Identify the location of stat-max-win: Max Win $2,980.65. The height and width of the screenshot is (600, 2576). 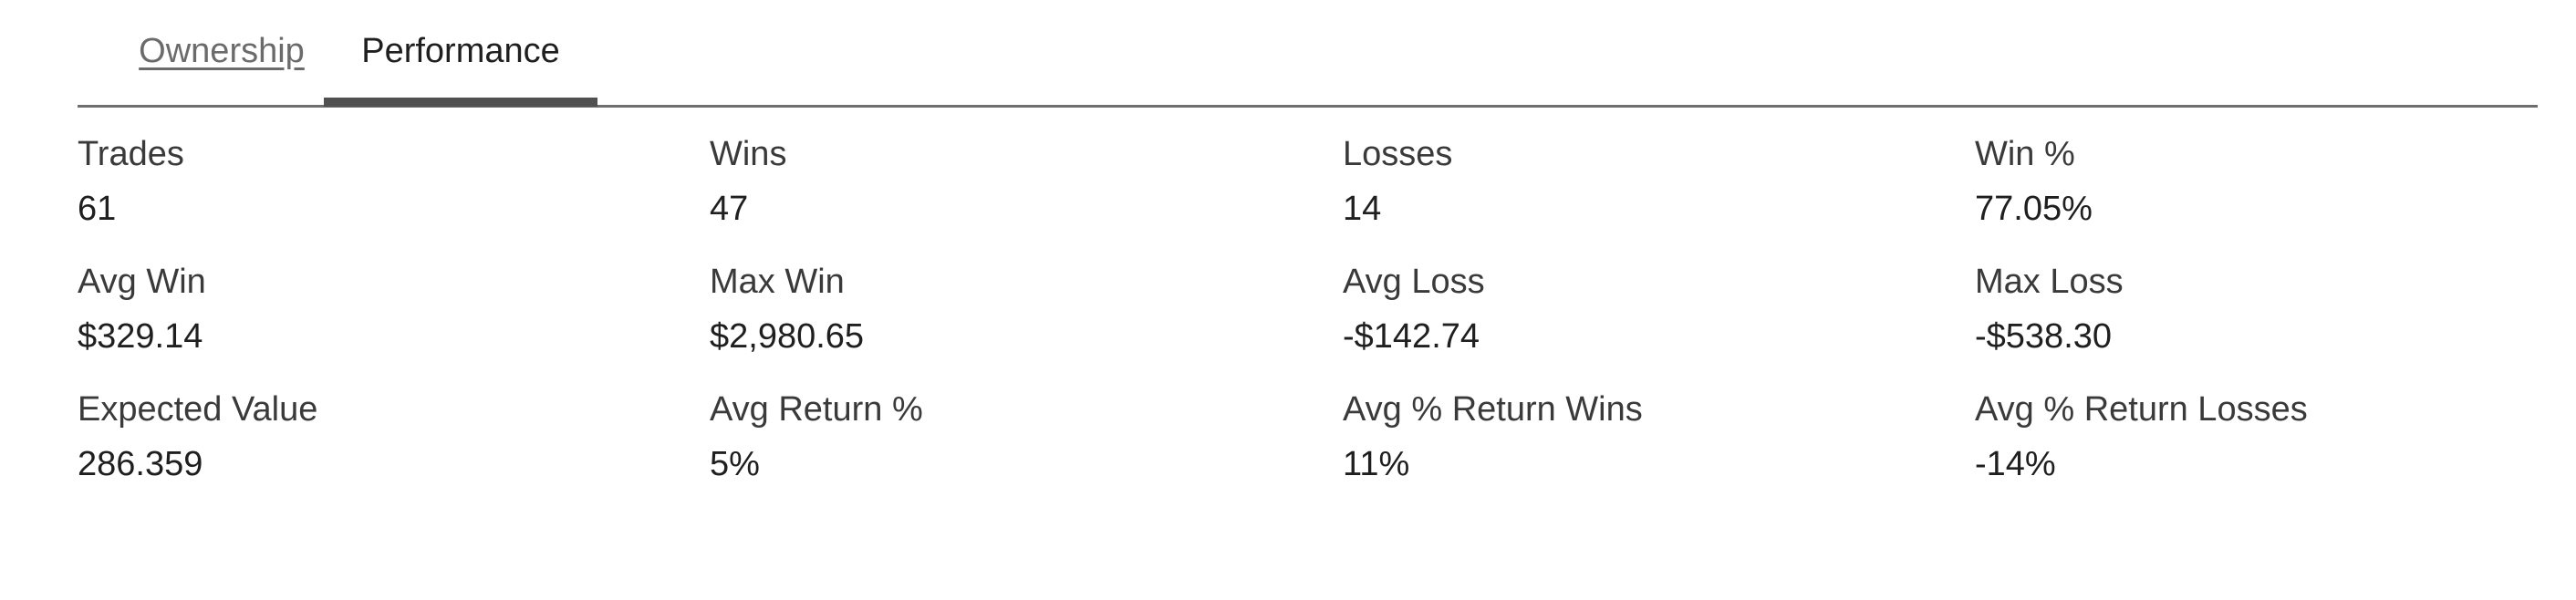
(1020, 326).